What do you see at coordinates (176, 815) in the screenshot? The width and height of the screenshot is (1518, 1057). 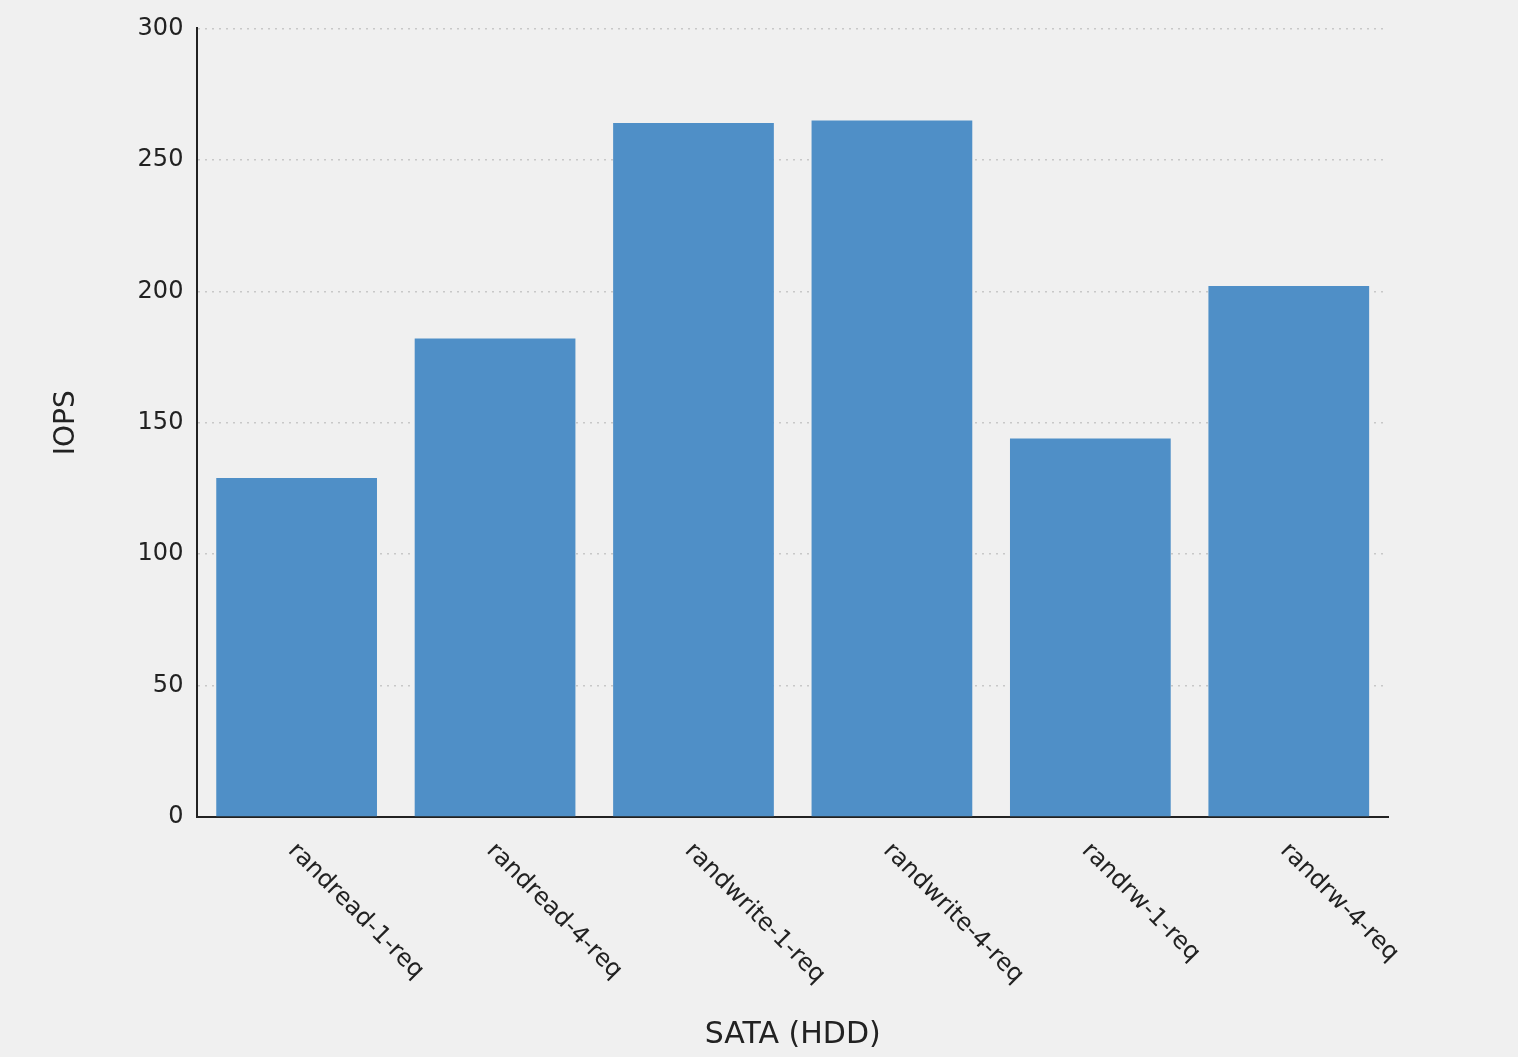 I see `y-tick-label: 0` at bounding box center [176, 815].